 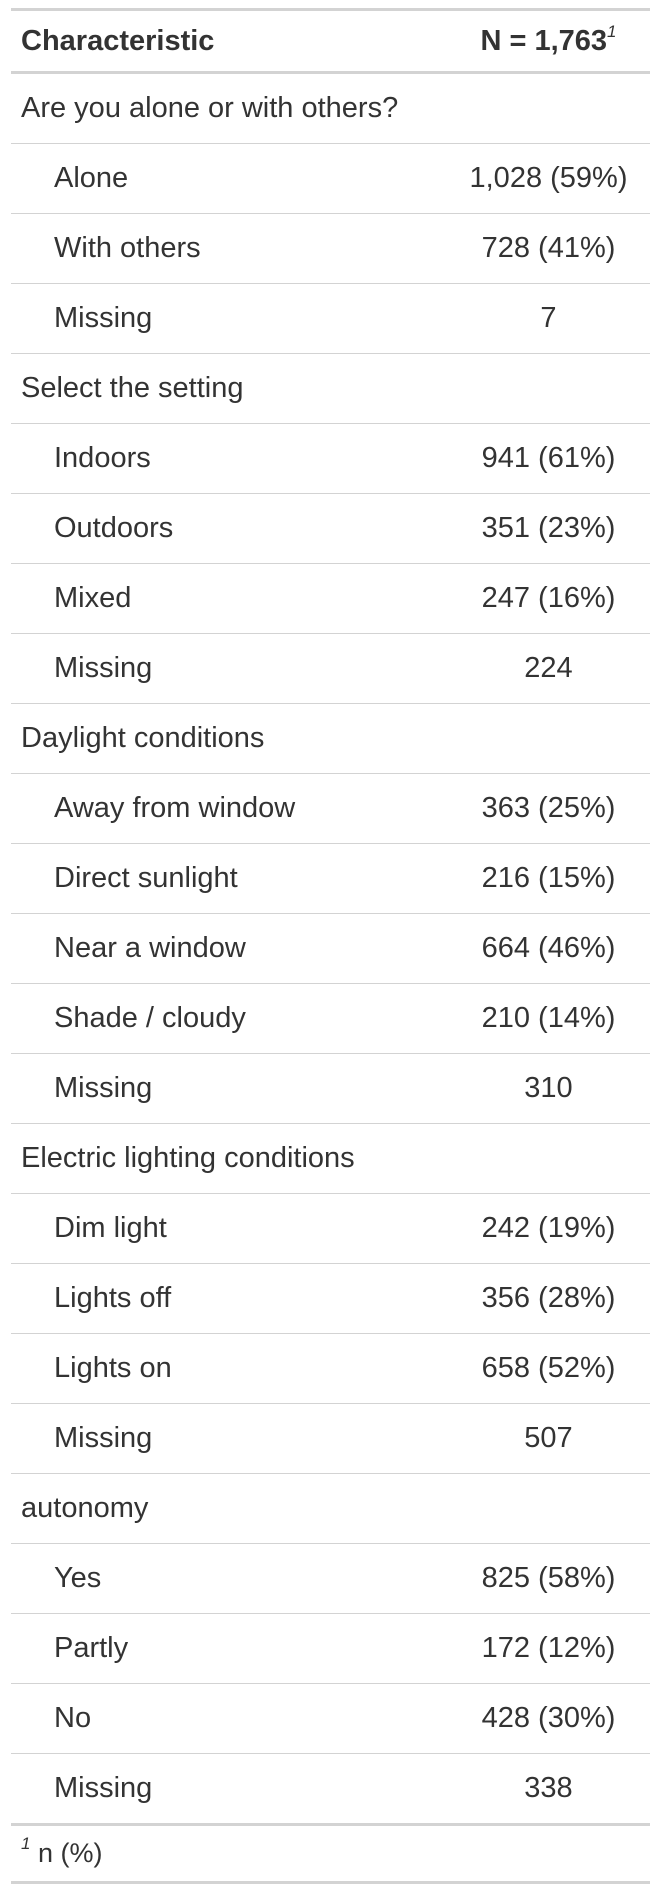 I want to click on table-row: Mixed 247 (16%), so click(x=330, y=598).